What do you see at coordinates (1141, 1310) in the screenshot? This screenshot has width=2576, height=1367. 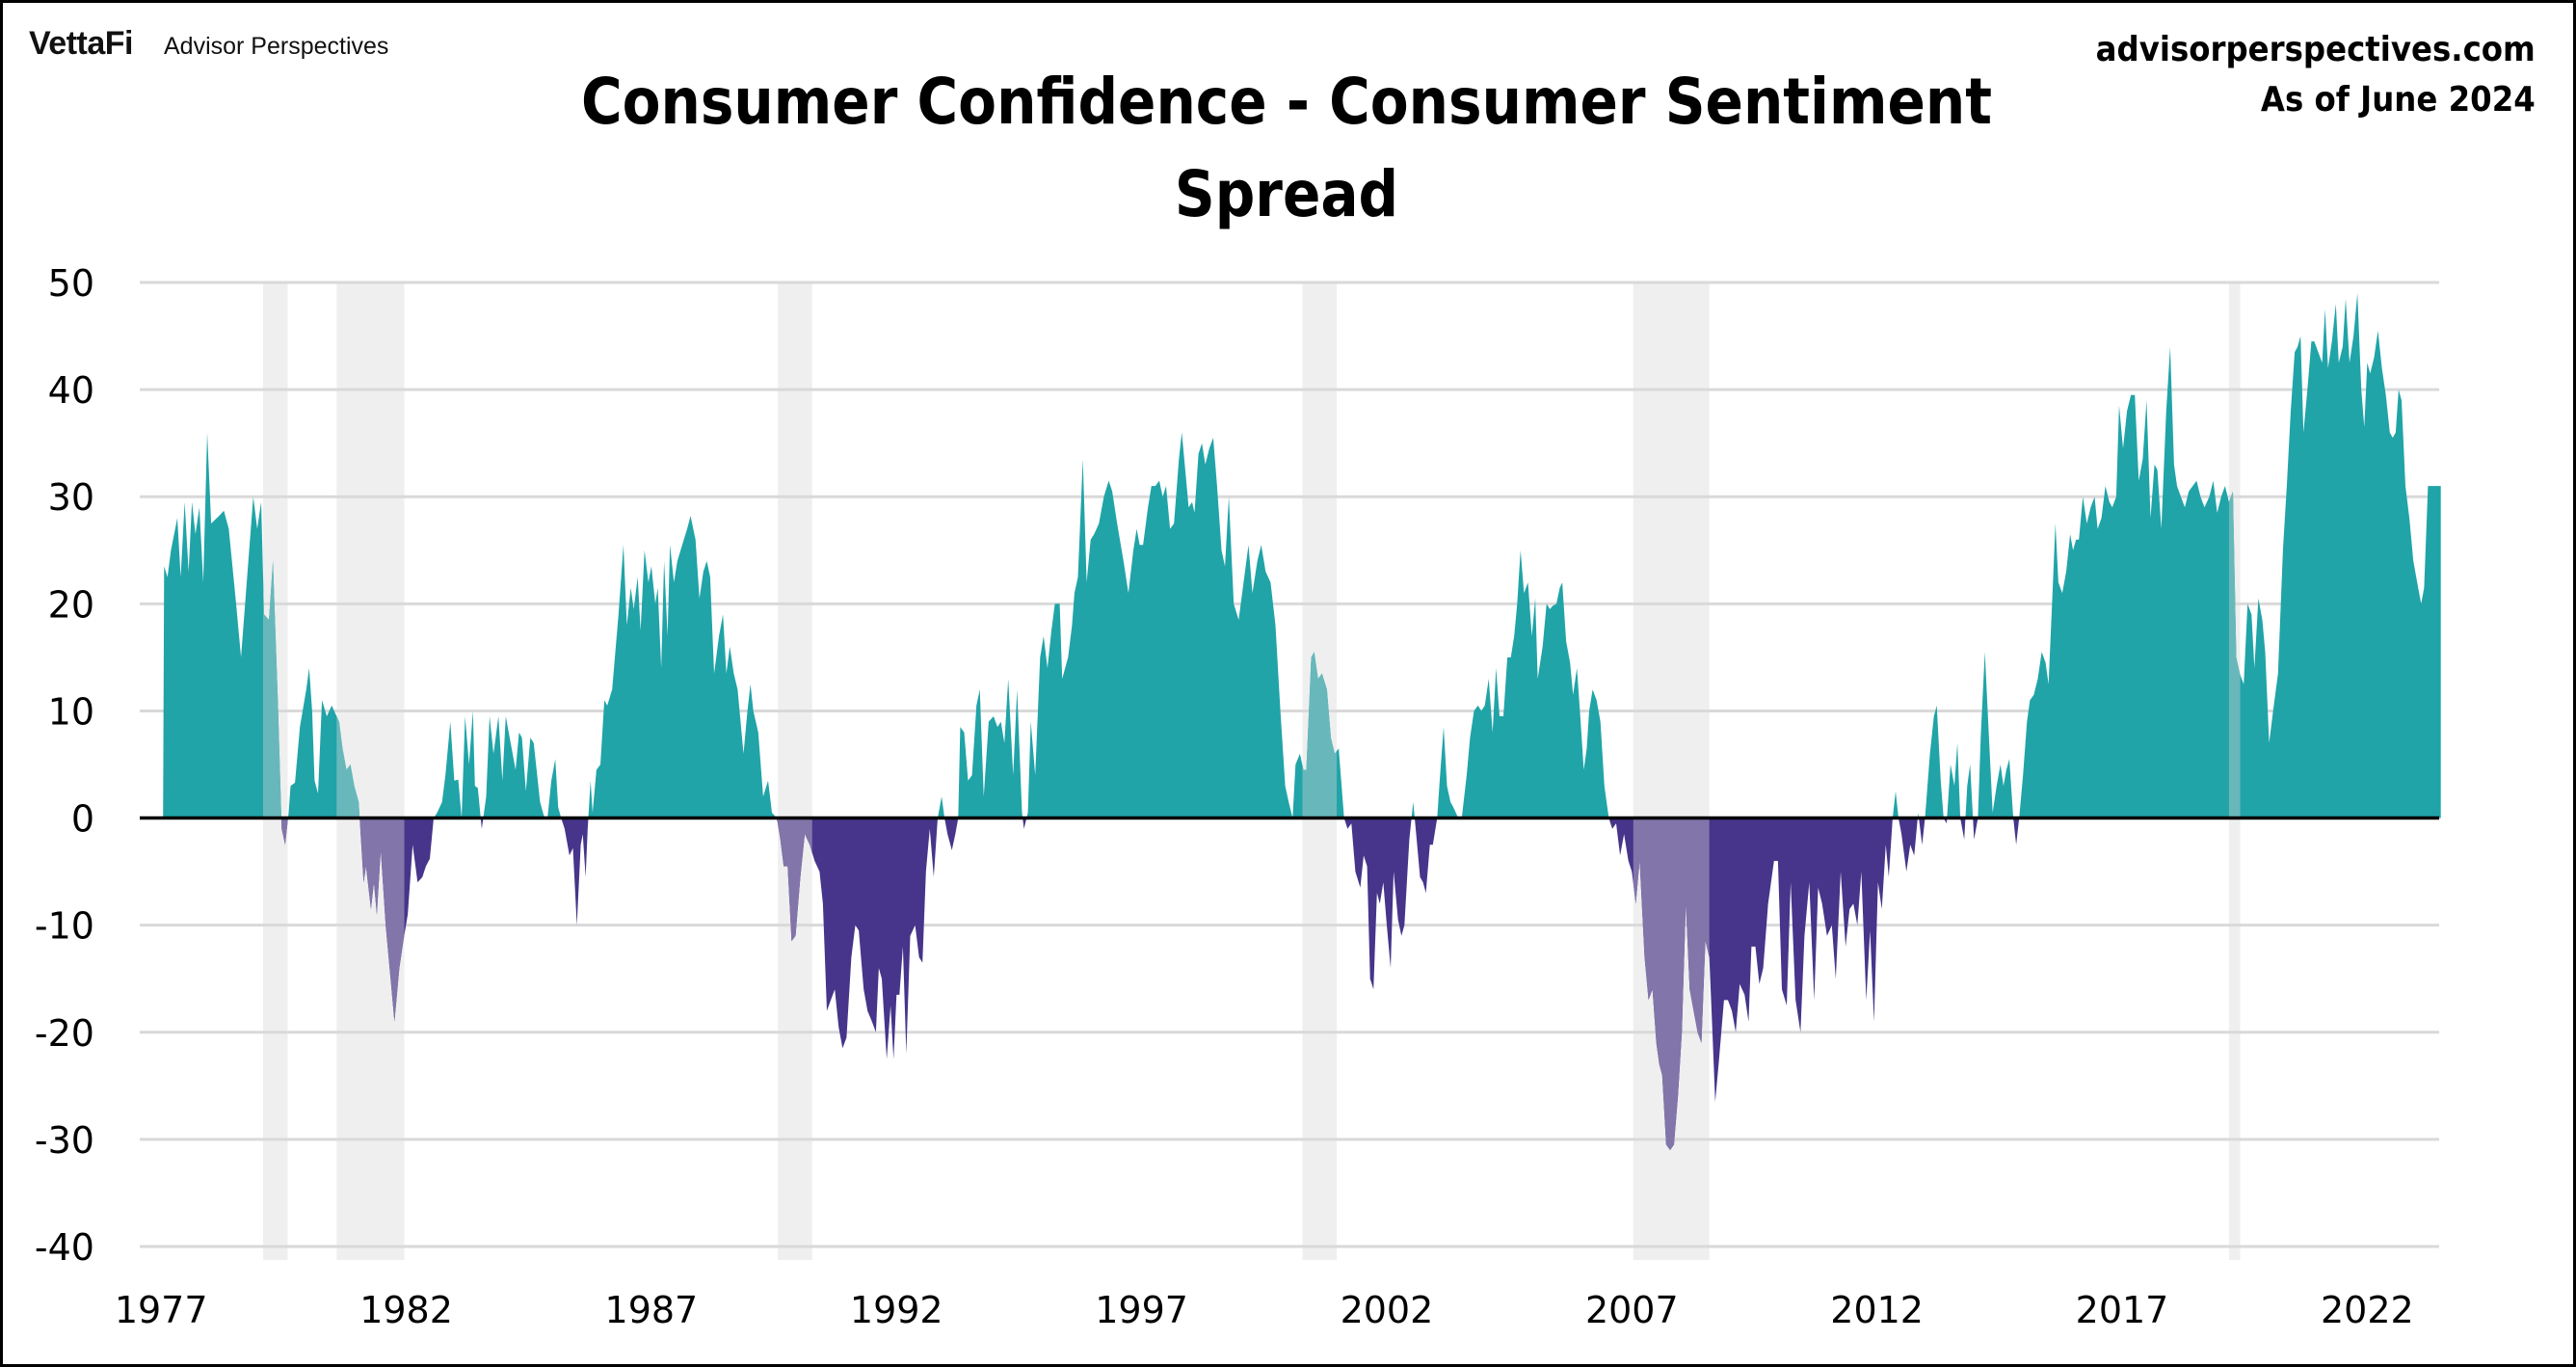 I see `x-tick-label: 1997` at bounding box center [1141, 1310].